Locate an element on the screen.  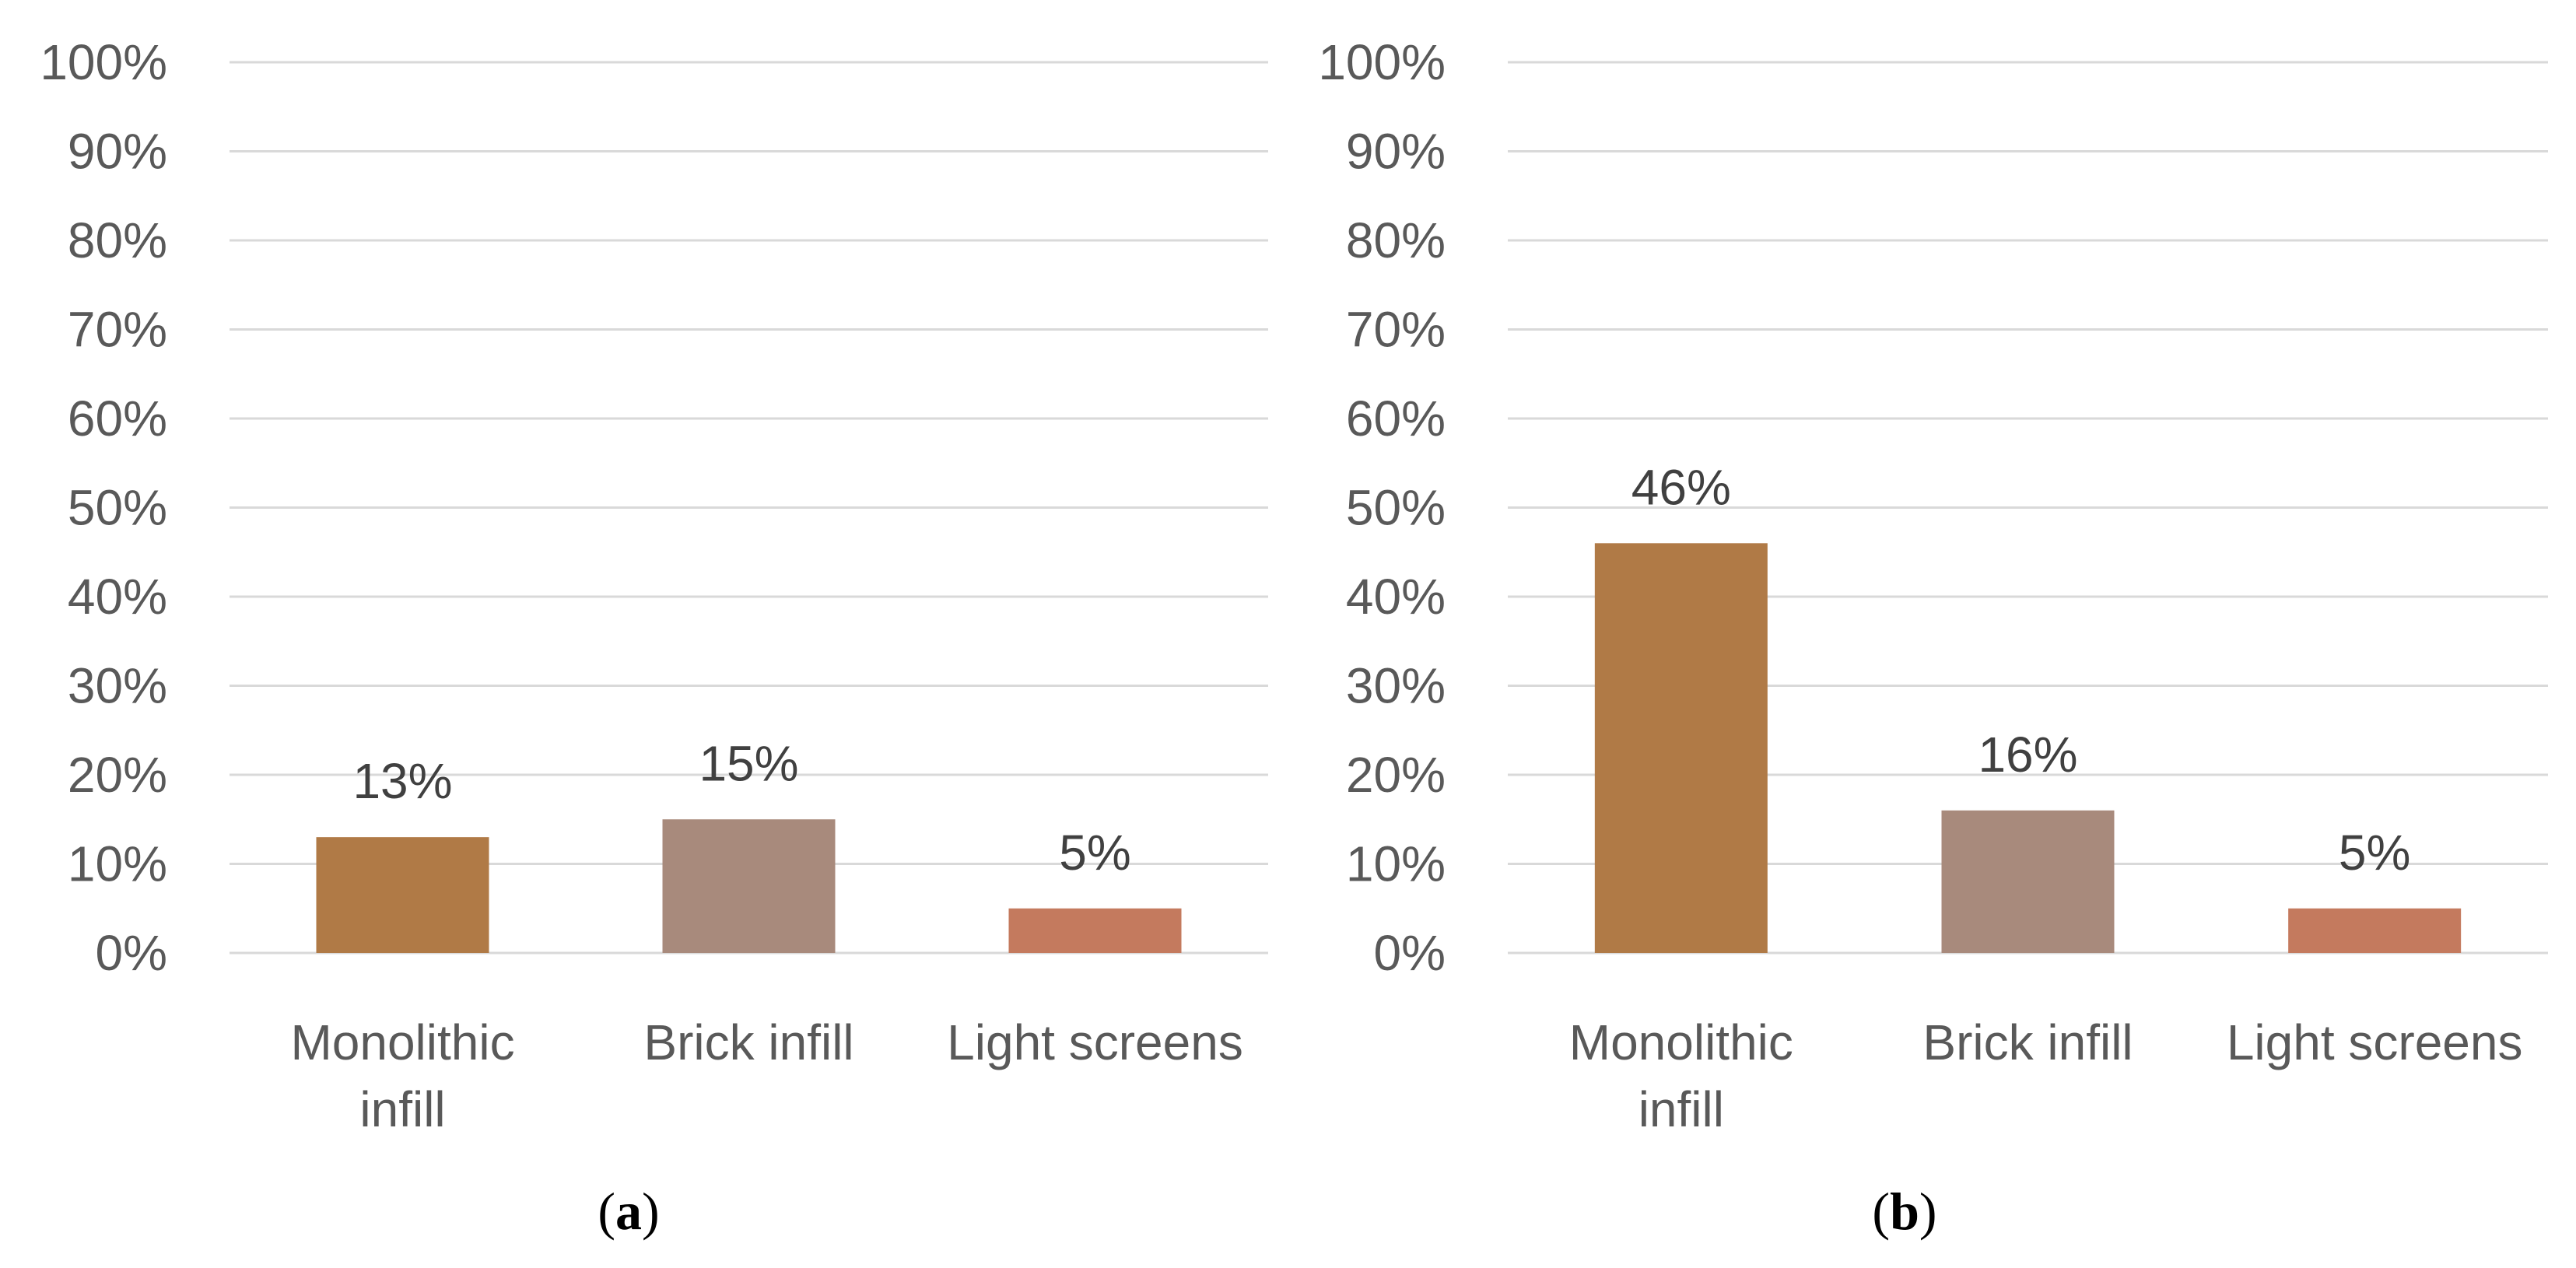
panel-caption: (b) is located at coordinates (1904, 1211).